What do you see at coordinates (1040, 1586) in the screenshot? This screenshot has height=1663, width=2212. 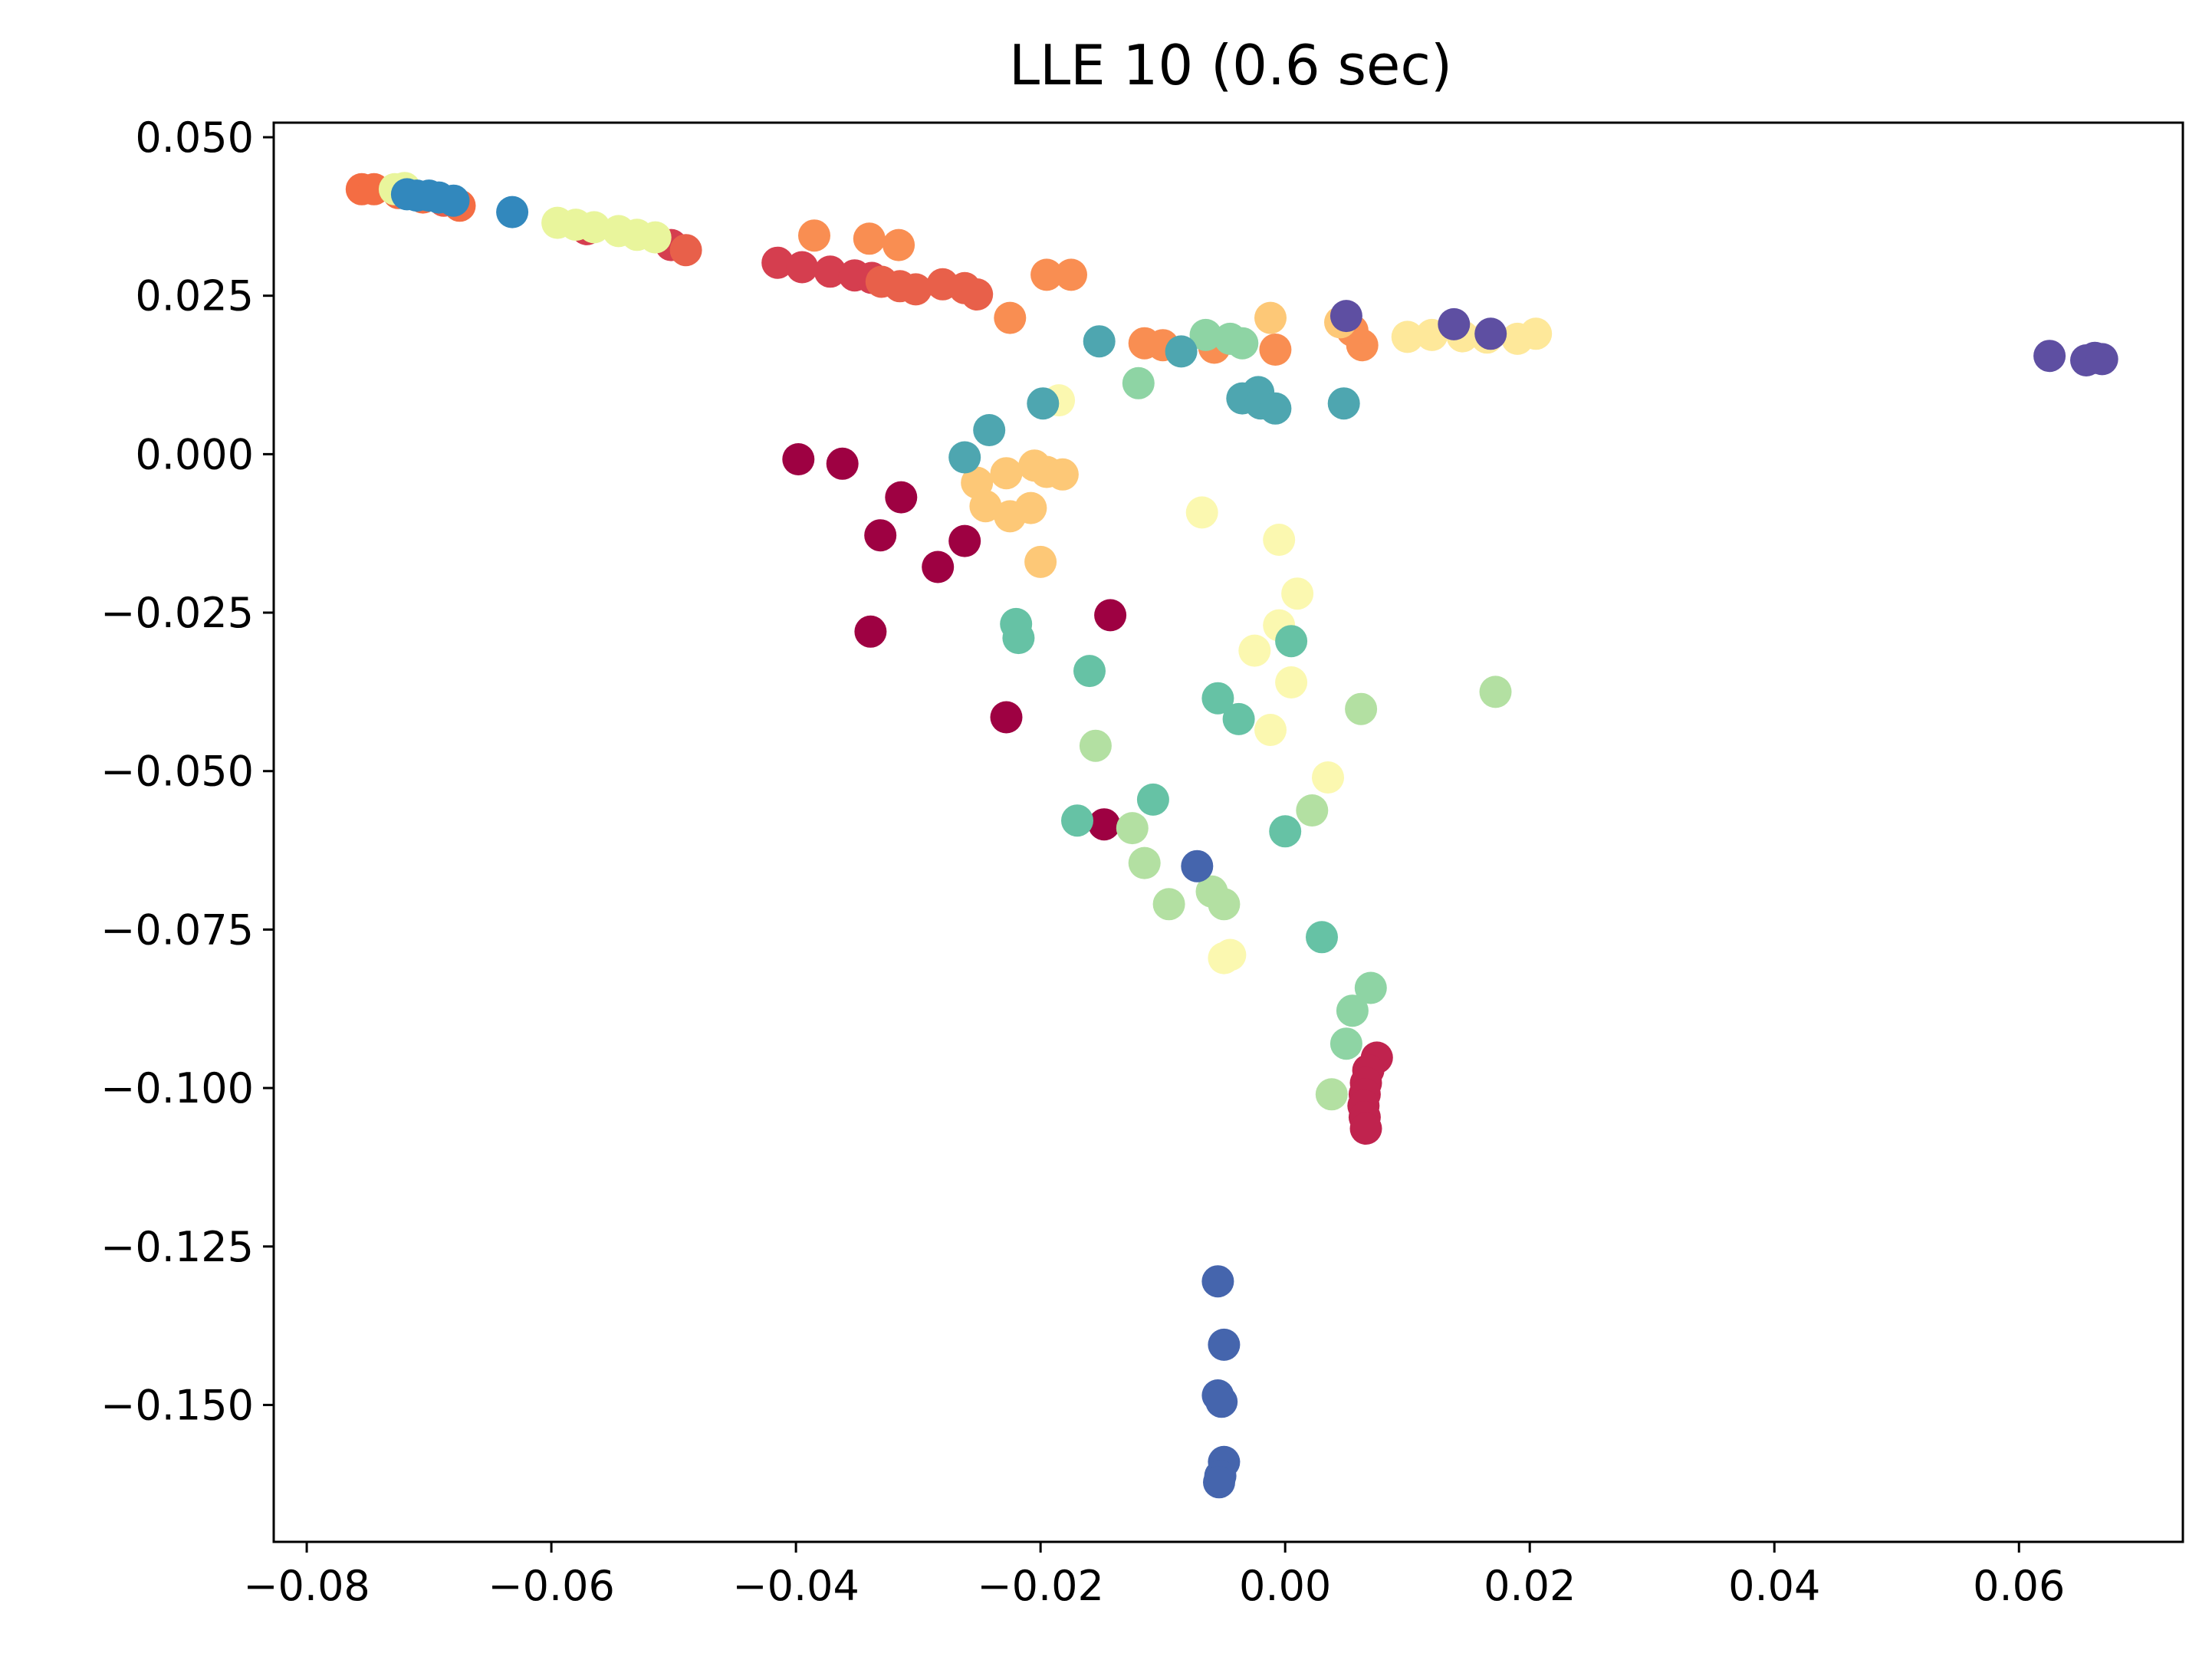 I see `x-tick-label: −0.02` at bounding box center [1040, 1586].